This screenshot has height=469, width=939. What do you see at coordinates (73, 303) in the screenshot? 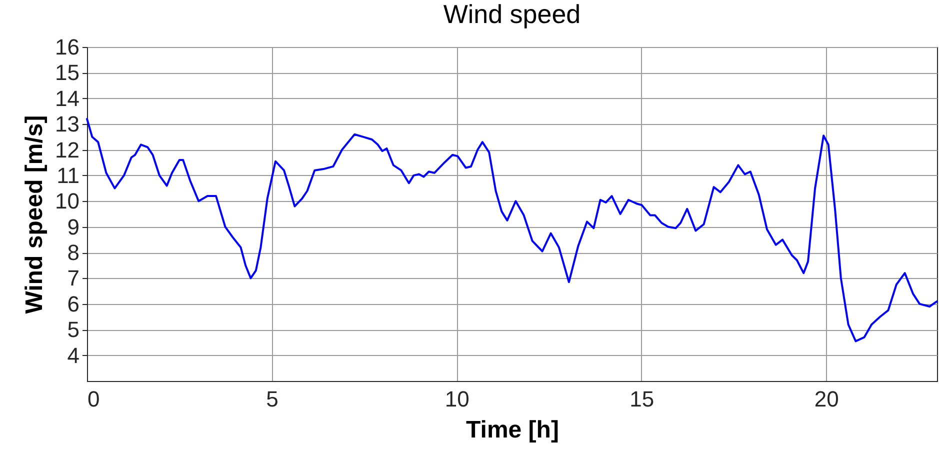
I see `y-tick-label: 6` at bounding box center [73, 303].